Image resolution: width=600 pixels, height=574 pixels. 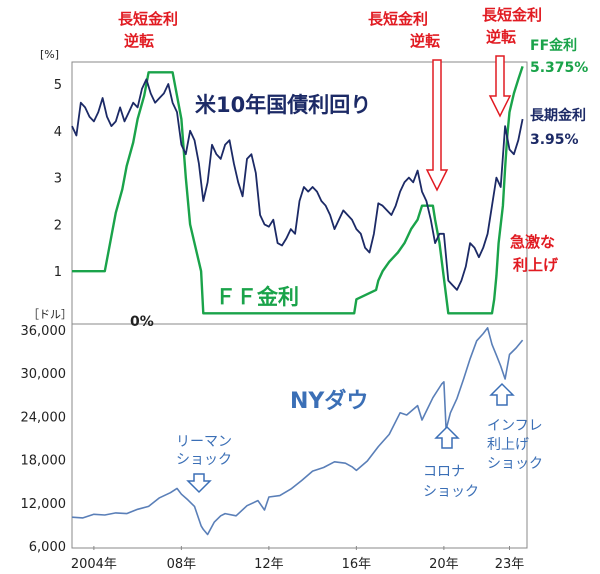 I want to click on inversion-label-1-line1: 長短金利, so click(x=148, y=19).